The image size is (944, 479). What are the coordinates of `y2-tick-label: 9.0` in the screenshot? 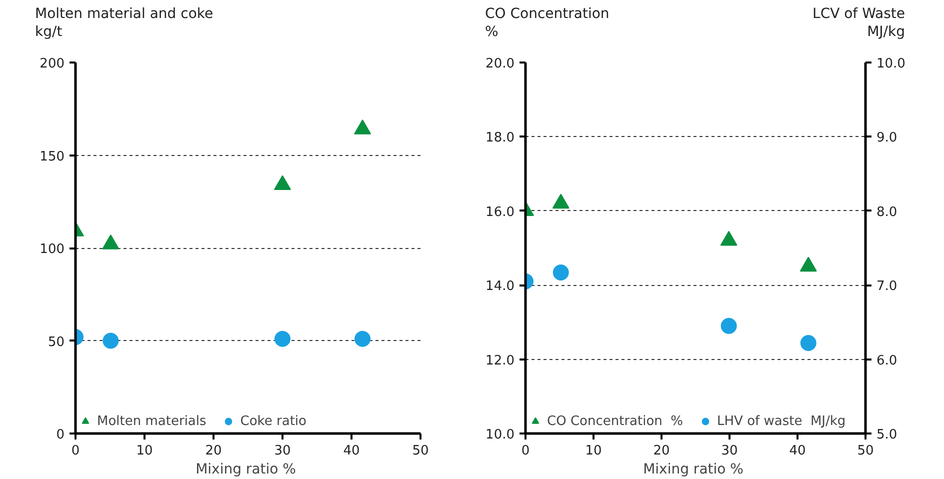 It's located at (887, 138).